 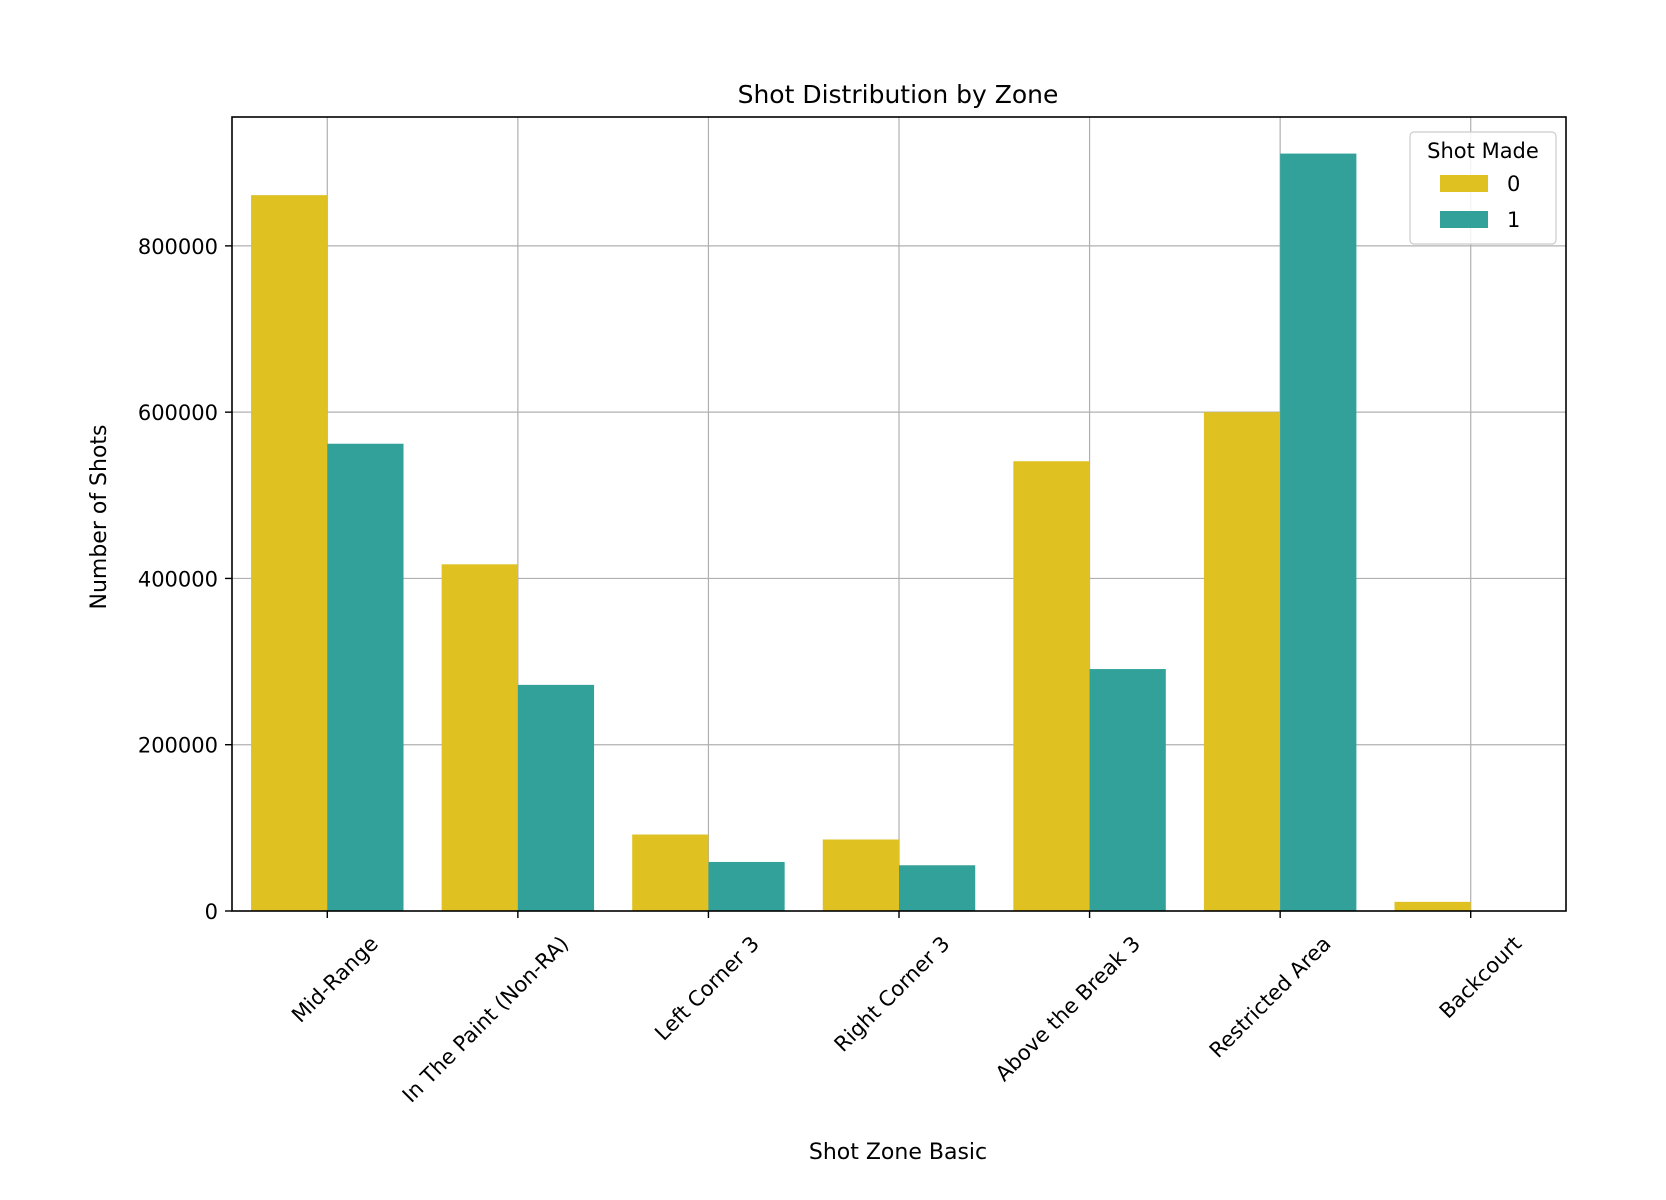 I want to click on legend-label-1: 1, so click(x=1513, y=220).